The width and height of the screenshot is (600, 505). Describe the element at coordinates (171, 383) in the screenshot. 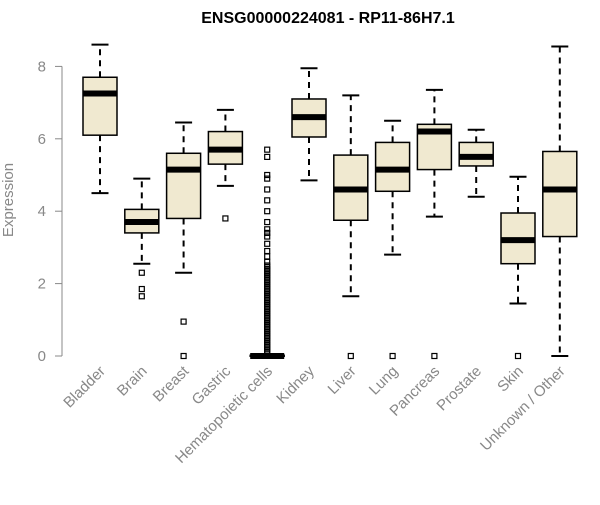

I see `x-tick-label: Breast` at that location.